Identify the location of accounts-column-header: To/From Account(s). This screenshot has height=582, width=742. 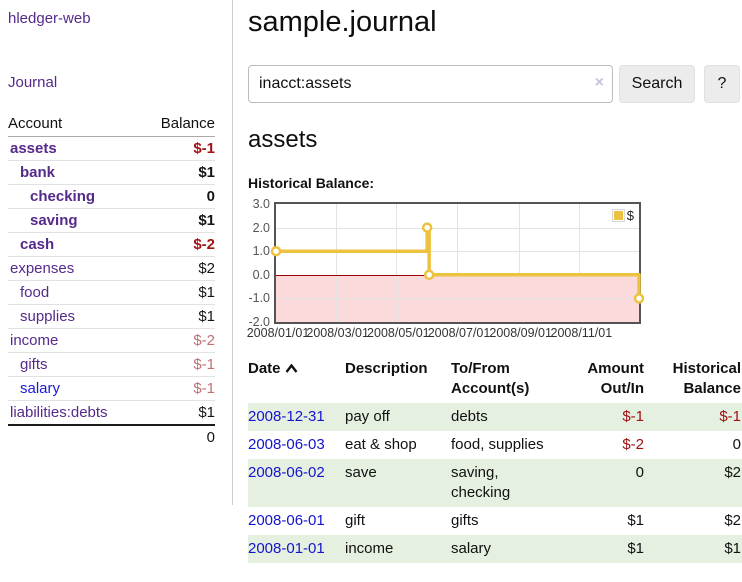
(490, 378).